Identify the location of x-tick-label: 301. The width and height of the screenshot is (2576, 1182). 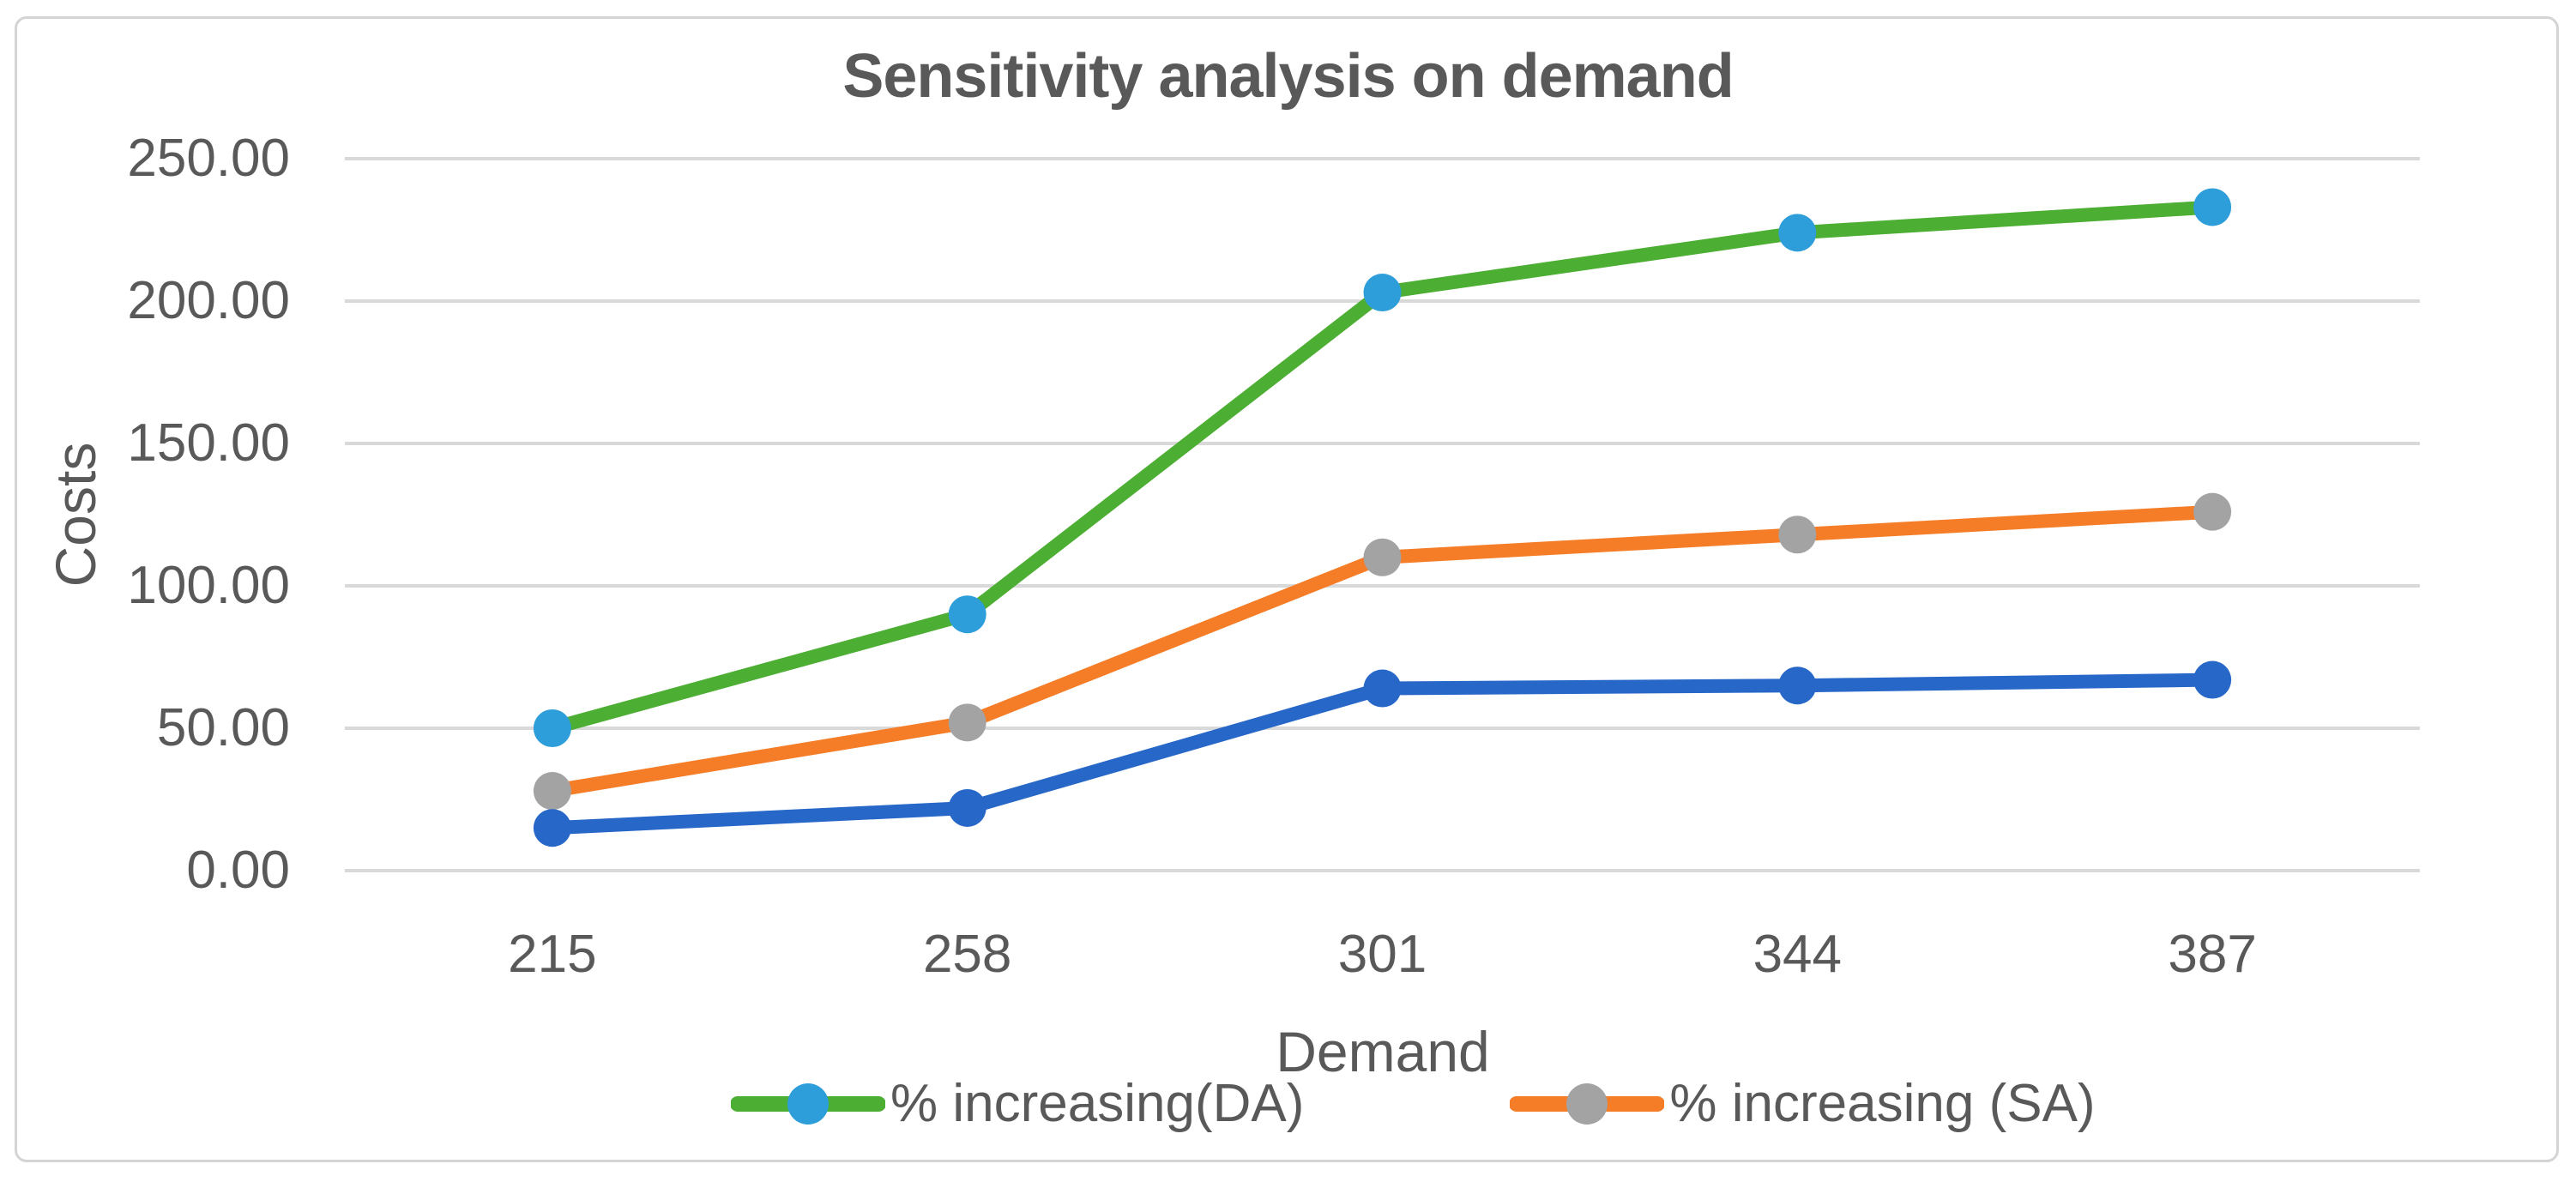
(1382, 954).